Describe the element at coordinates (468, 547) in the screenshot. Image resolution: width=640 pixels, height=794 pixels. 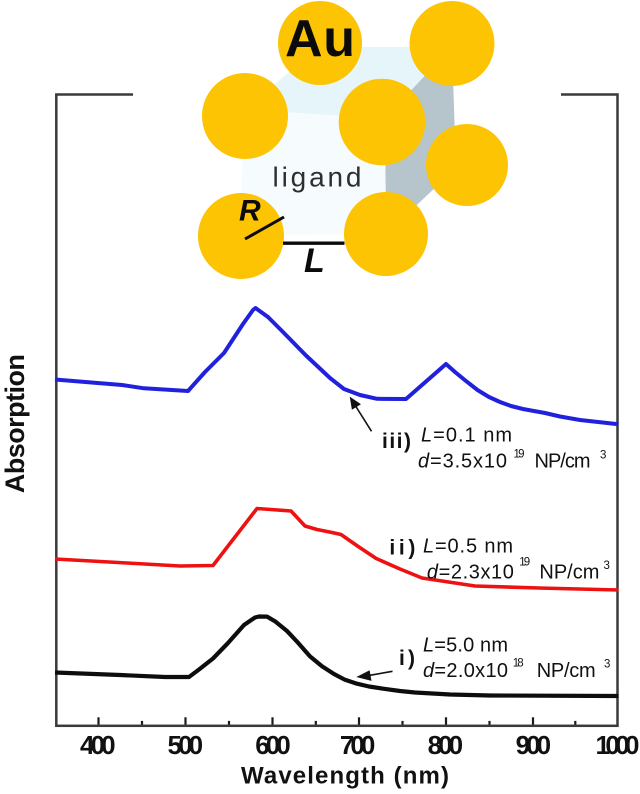
I see `svg-text: L=0.5 nm` at that location.